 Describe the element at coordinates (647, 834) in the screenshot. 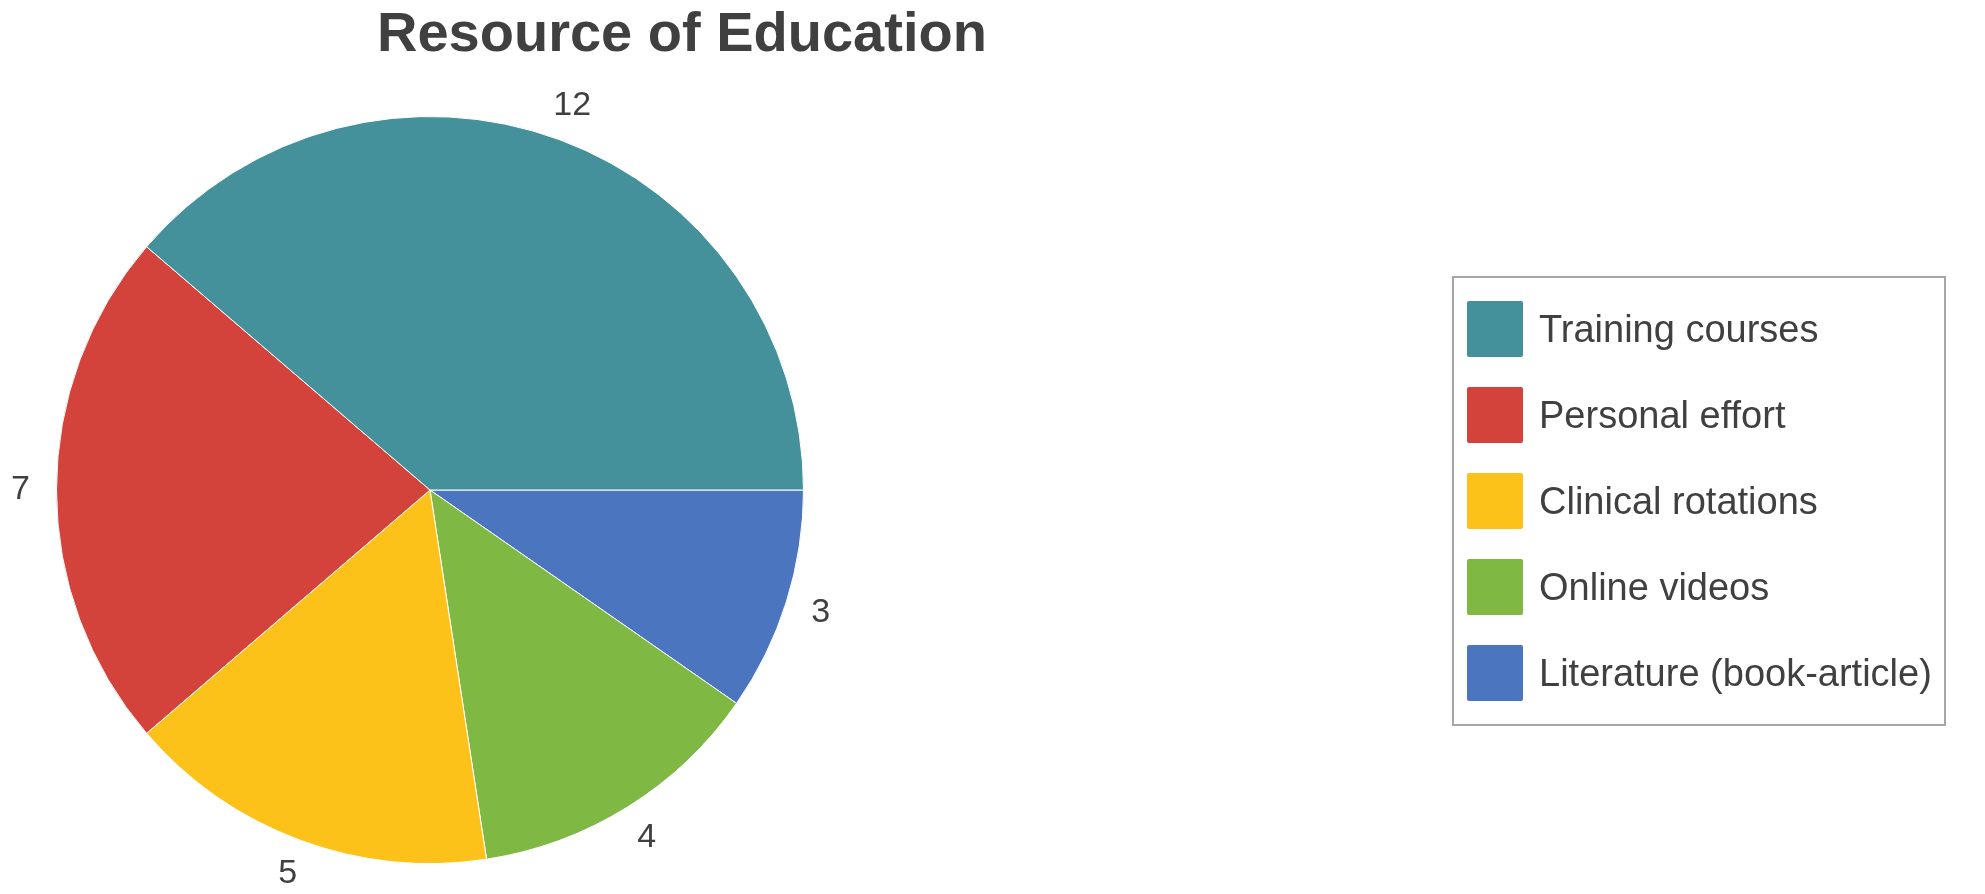

I see `data-label: 4` at that location.